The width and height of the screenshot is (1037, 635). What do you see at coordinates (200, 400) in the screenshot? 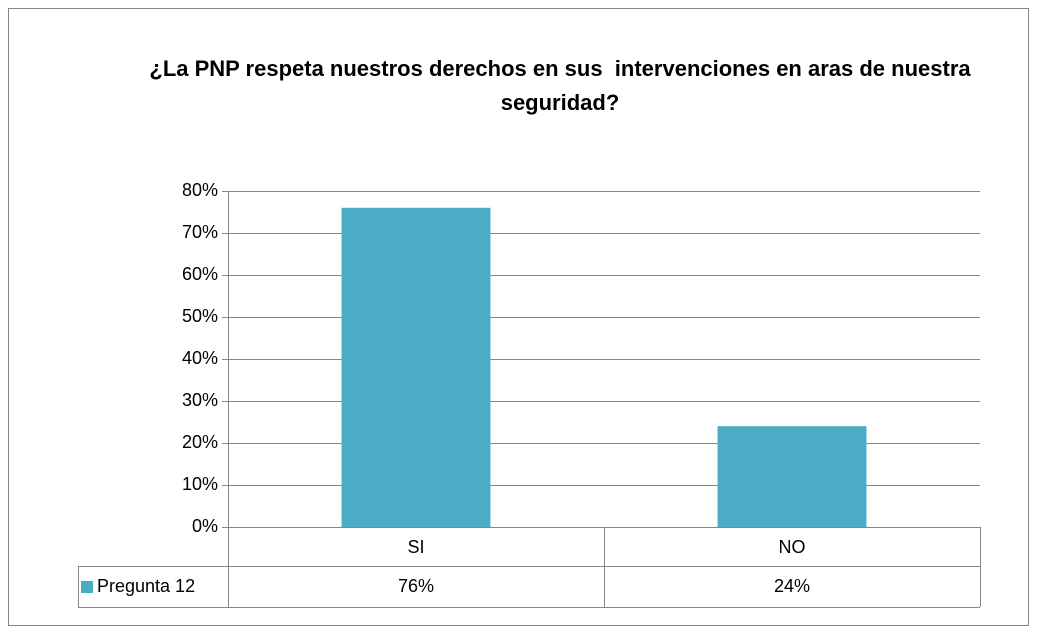
I see `y-tick-label: 30%` at bounding box center [200, 400].